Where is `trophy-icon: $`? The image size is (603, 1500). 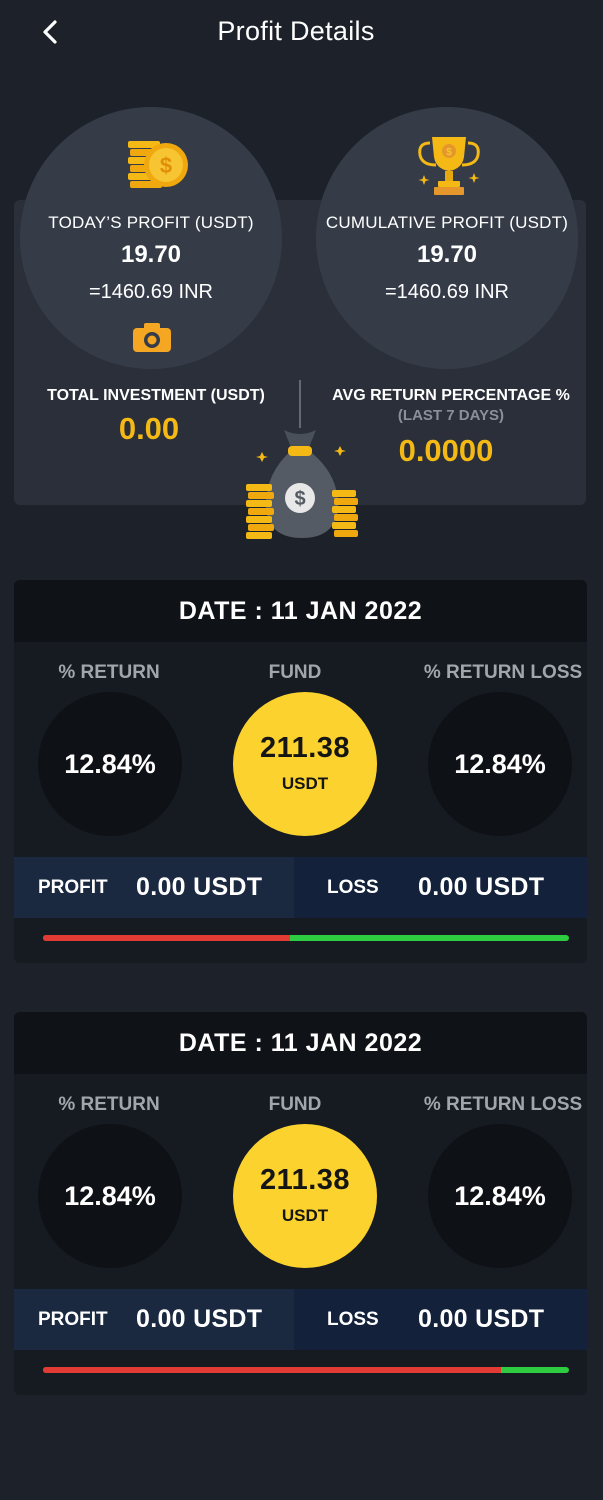
trophy-icon: $ is located at coordinates (449, 166).